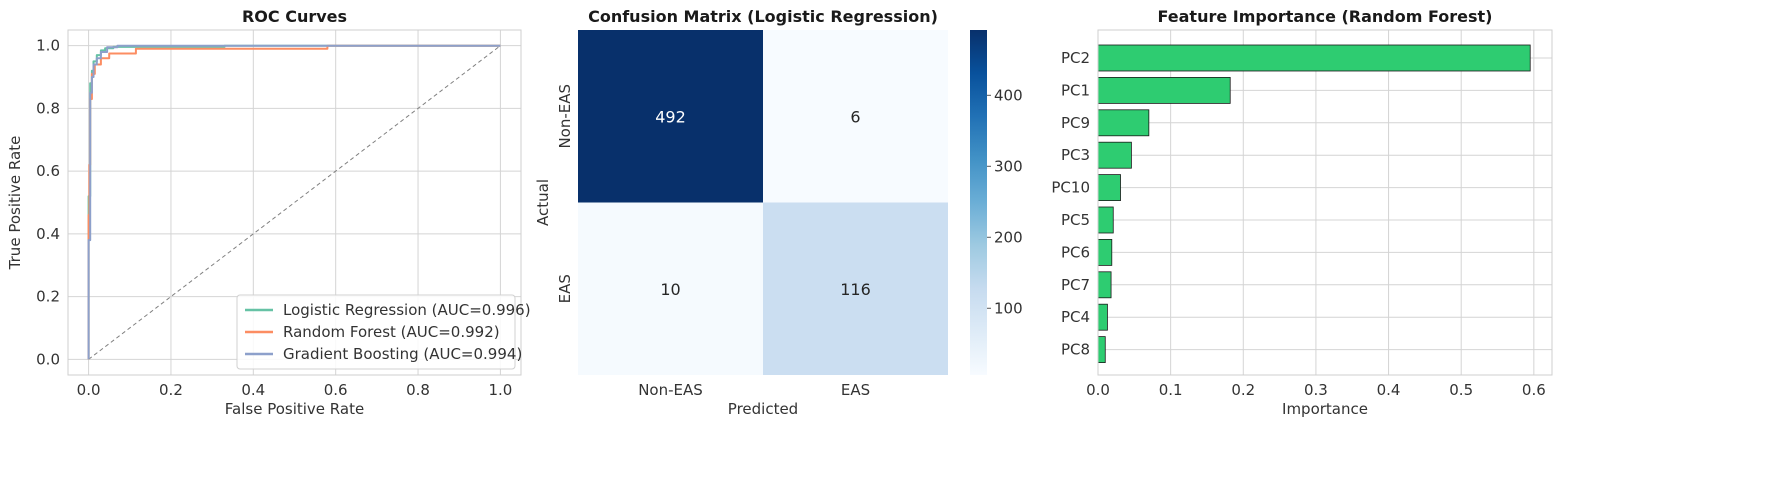  Describe the element at coordinates (1075, 220) in the screenshot. I see `feature-y-tick-label: PC5` at that location.